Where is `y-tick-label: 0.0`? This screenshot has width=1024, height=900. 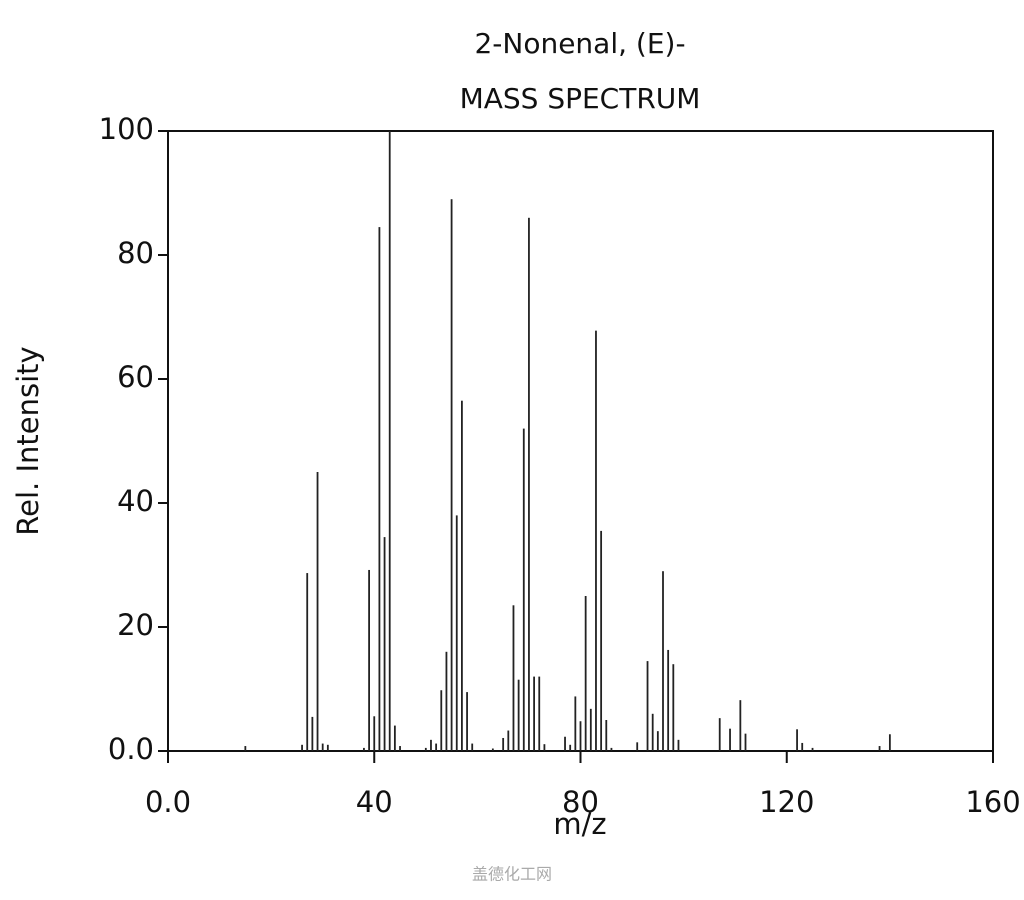 y-tick-label: 0.0 is located at coordinates (131, 749).